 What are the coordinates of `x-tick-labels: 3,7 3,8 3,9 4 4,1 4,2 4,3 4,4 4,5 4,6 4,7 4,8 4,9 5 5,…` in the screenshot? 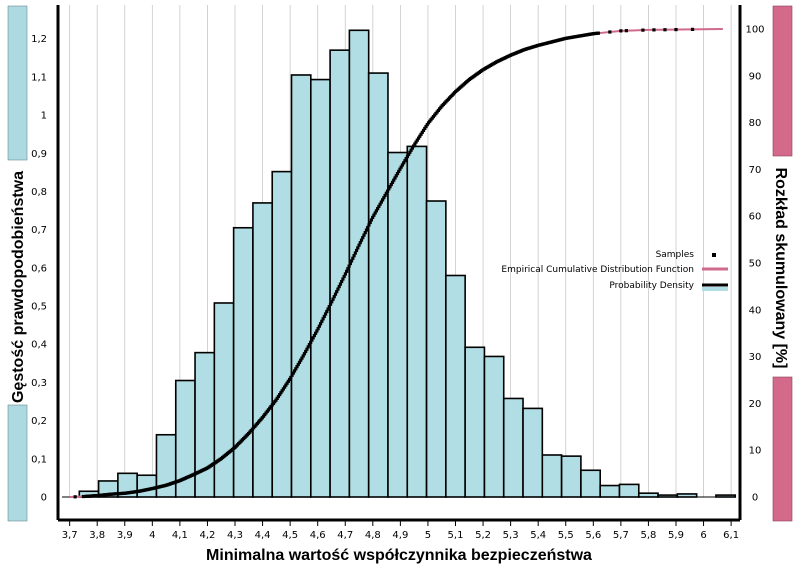 It's located at (400, 530).